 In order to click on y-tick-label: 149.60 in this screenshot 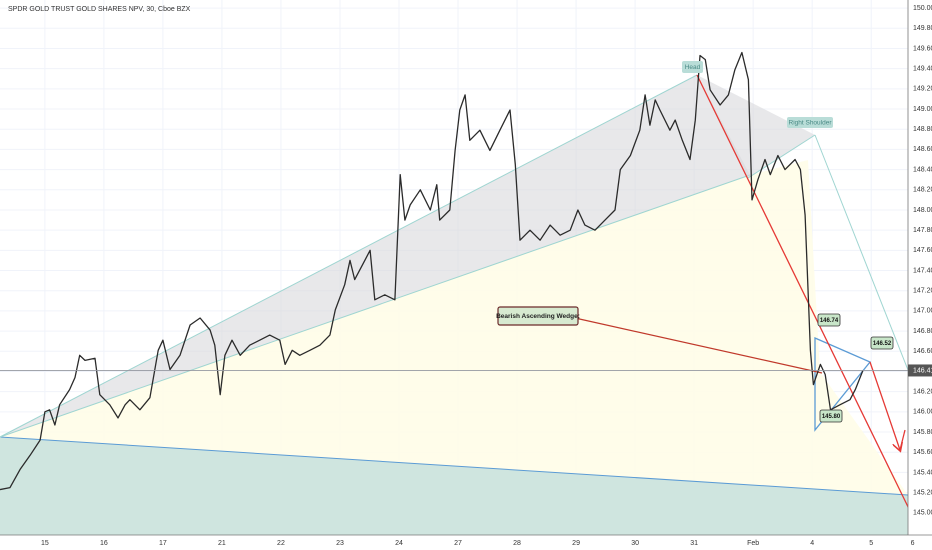, I will do `click(922, 48)`.